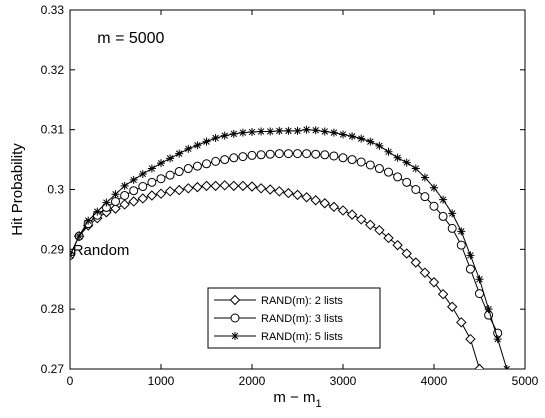 This screenshot has height=418, width=545. I want to click on legend-item: RAND(m): 2 lists, so click(278, 300).